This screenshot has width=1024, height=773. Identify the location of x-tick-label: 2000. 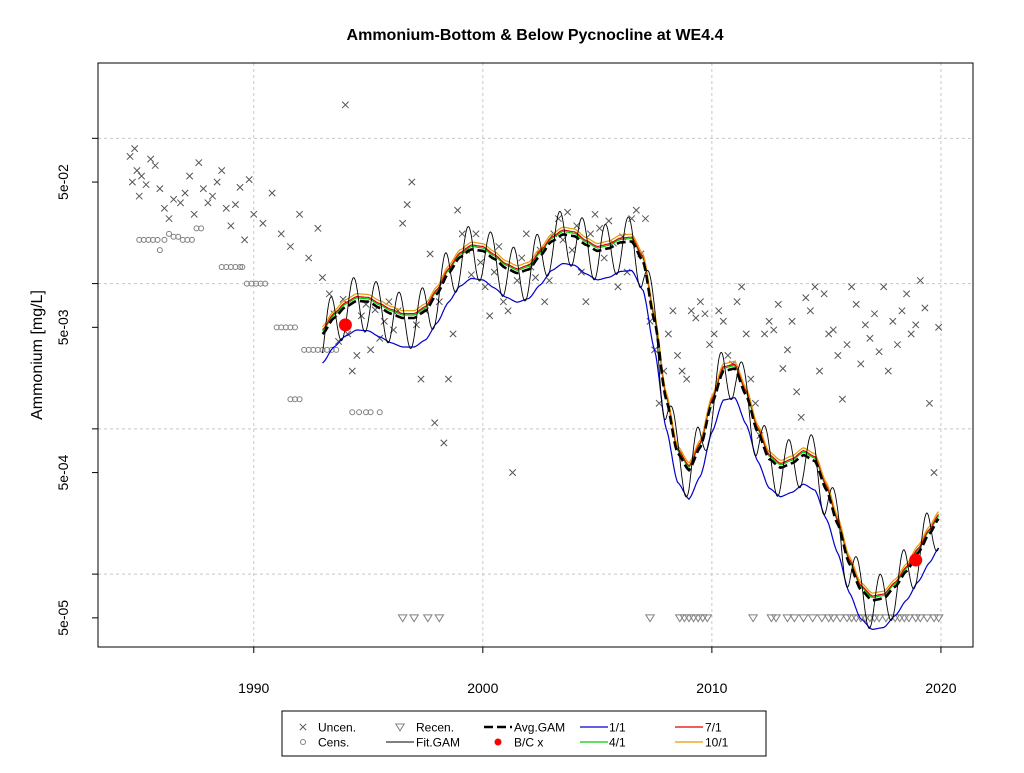
(482, 688).